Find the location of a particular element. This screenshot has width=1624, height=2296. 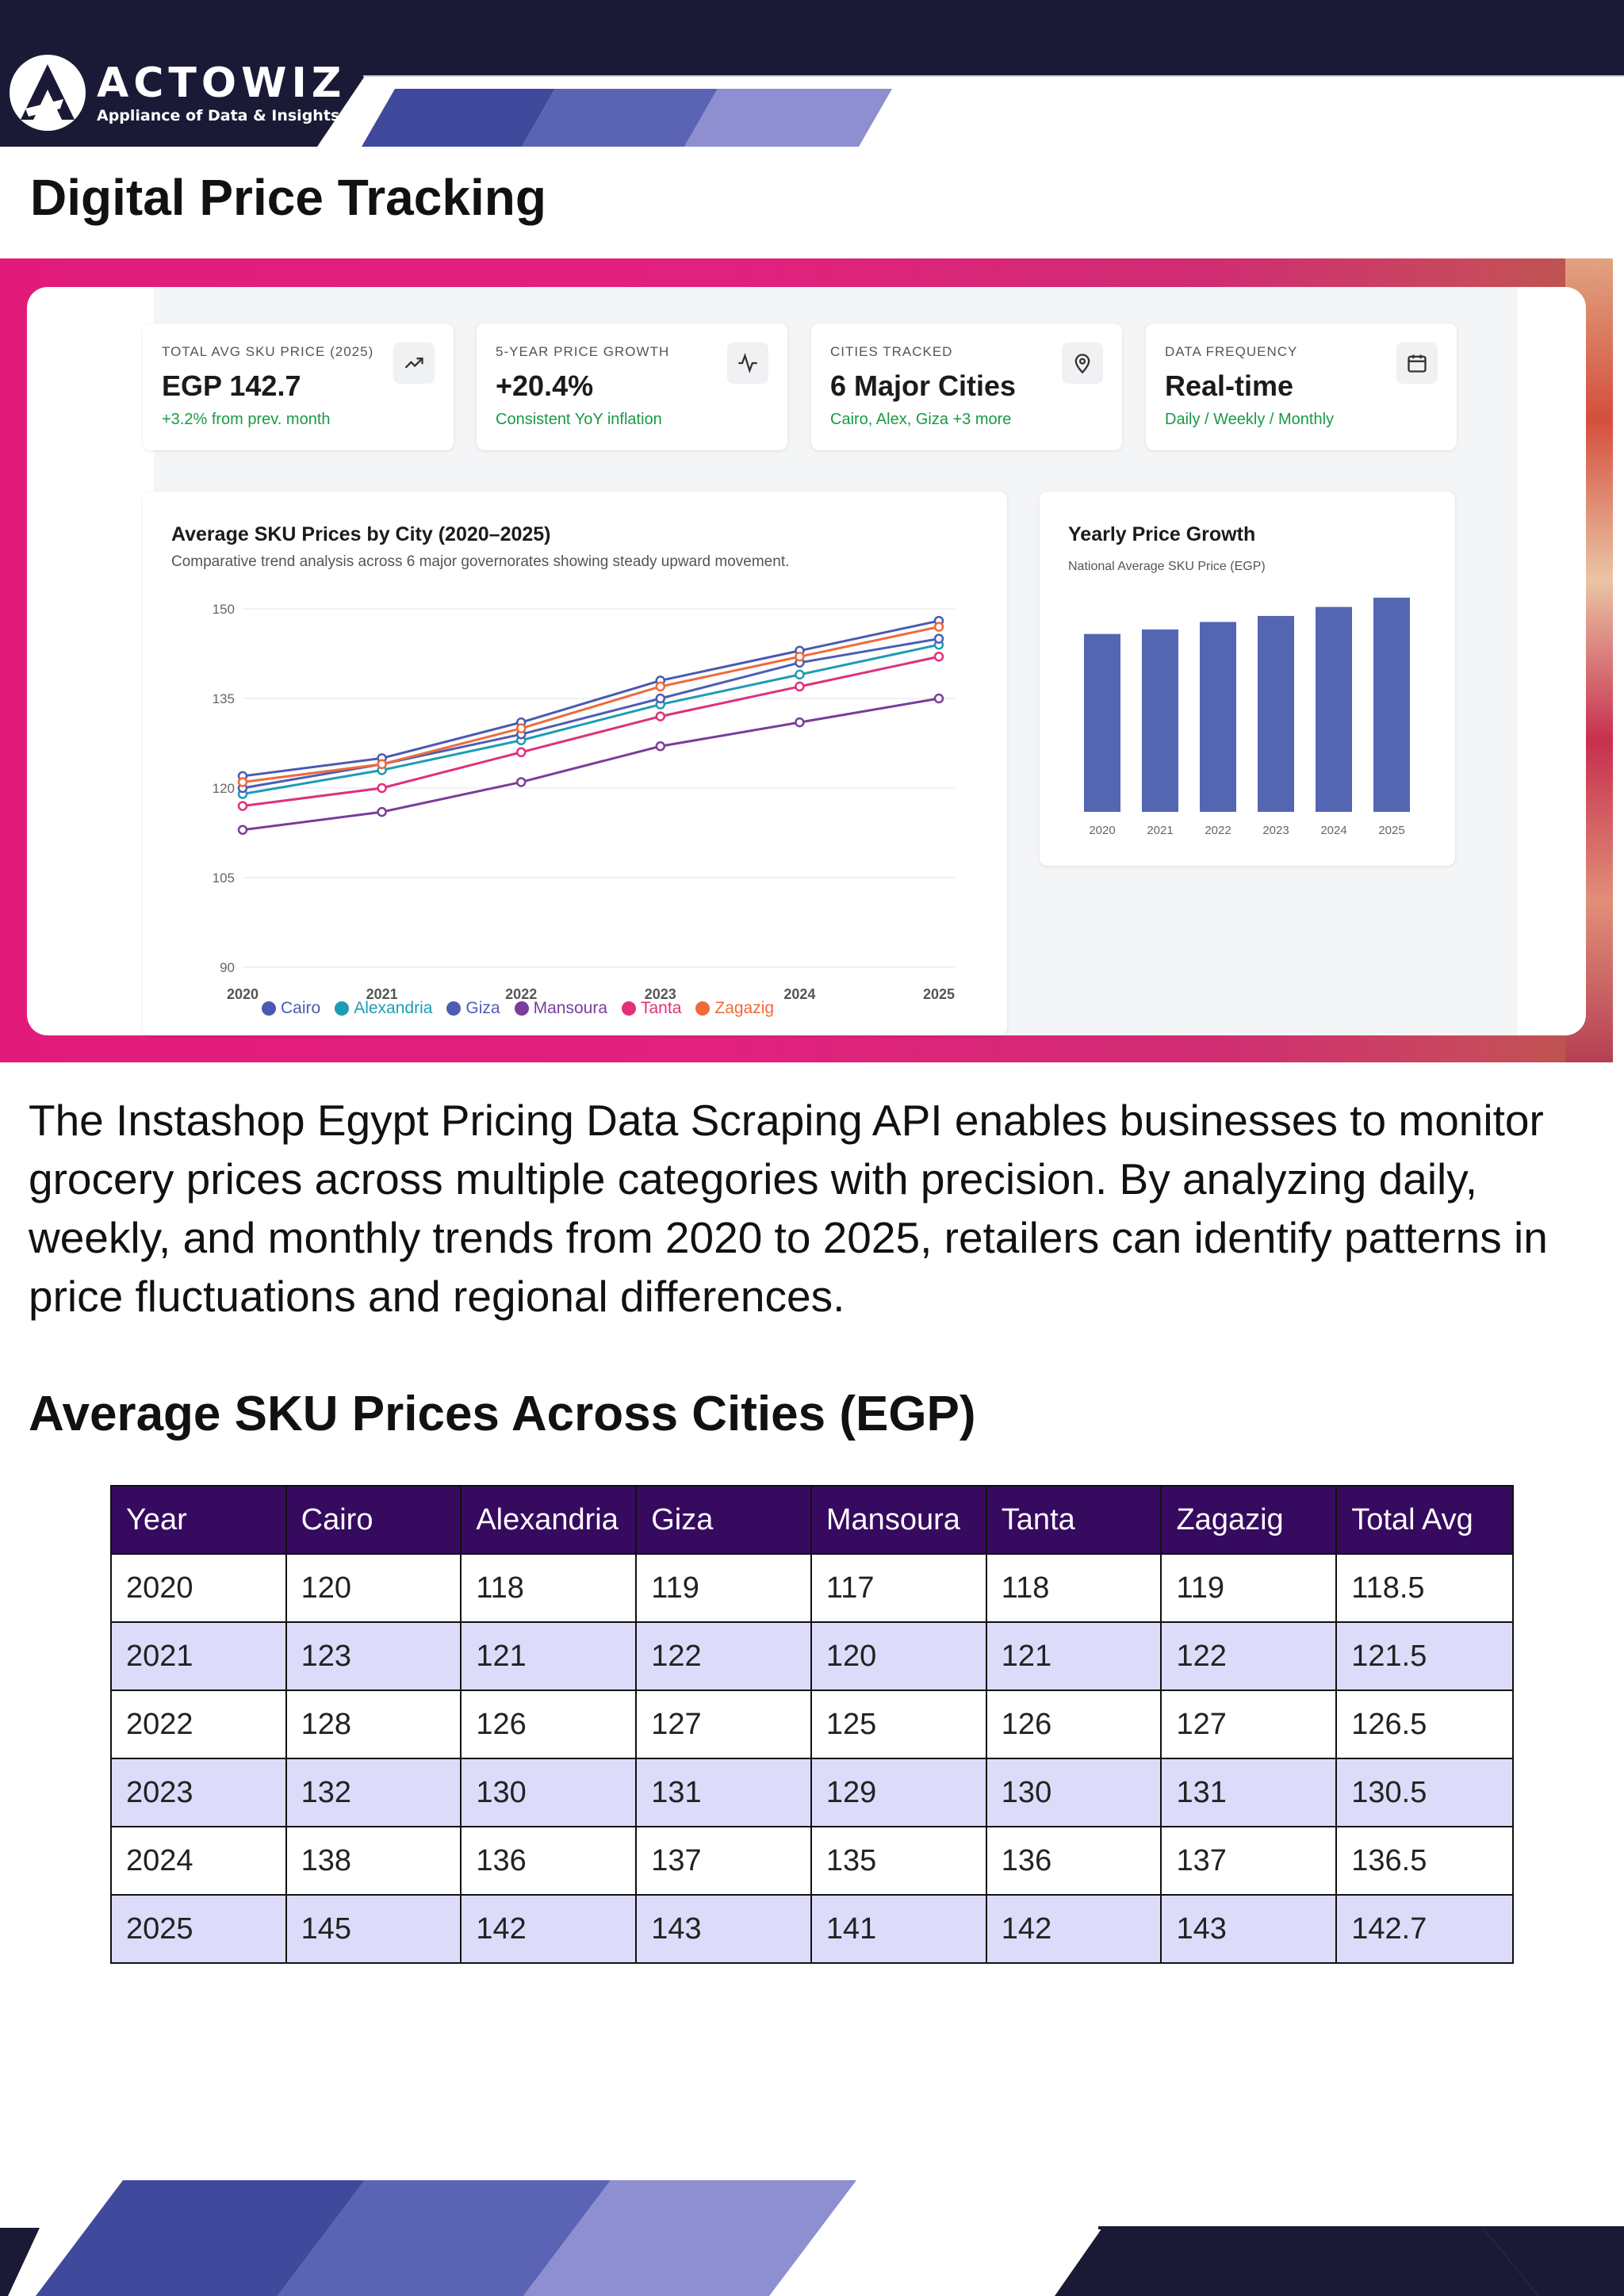

bar-chart-subtitle: National Average SKU Price (EGP) is located at coordinates (1167, 567).